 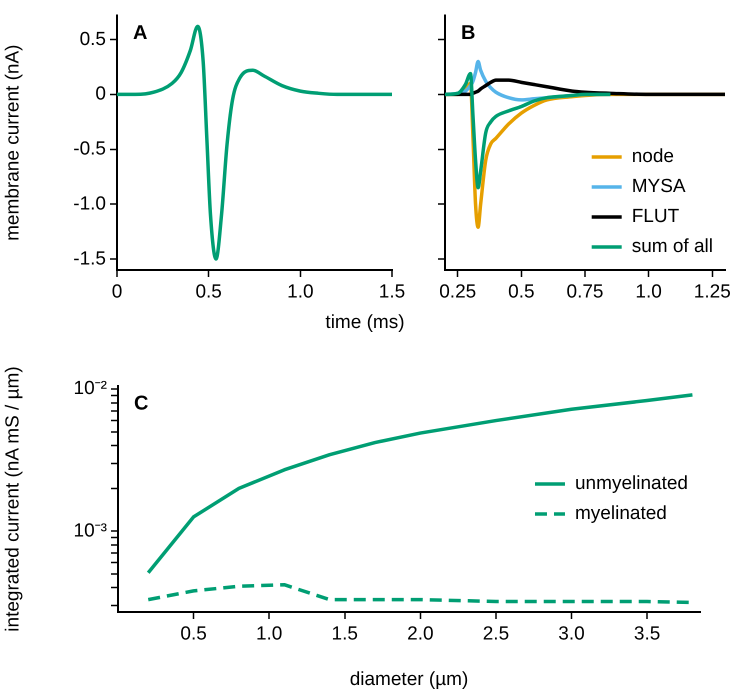 I want to click on legend-label: FLUT, so click(x=656, y=217).